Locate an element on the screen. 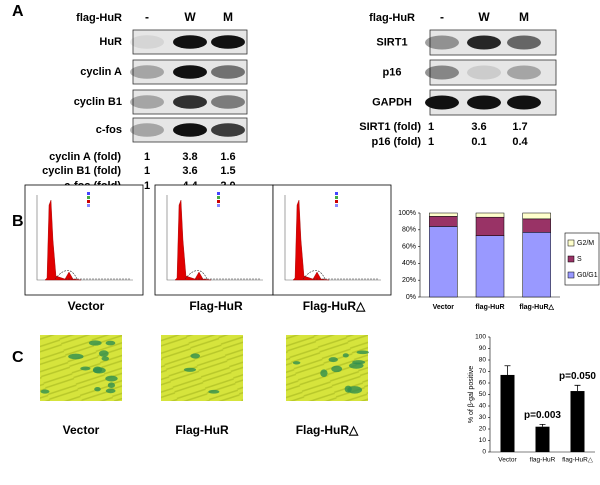  fold-value: 1.7 is located at coordinates (519, 127).